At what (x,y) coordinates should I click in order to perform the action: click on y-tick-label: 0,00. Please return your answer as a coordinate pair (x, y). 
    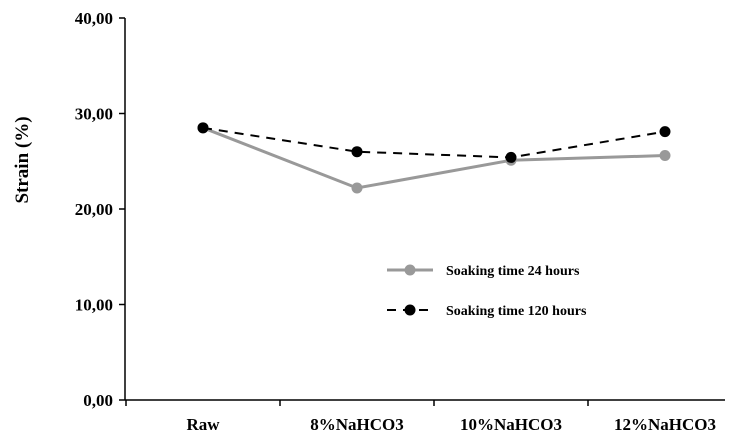
    Looking at the image, I should click on (98, 400).